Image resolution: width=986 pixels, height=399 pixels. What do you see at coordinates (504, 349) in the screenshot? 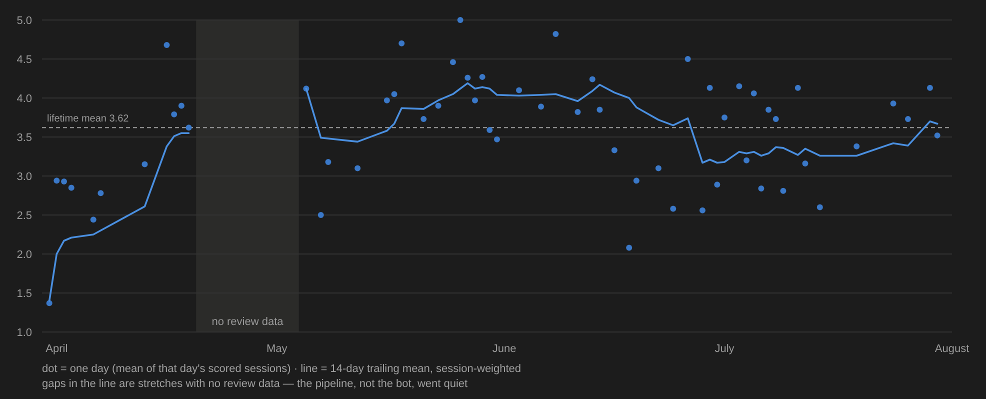
I see `x-tick-label: June` at bounding box center [504, 349].